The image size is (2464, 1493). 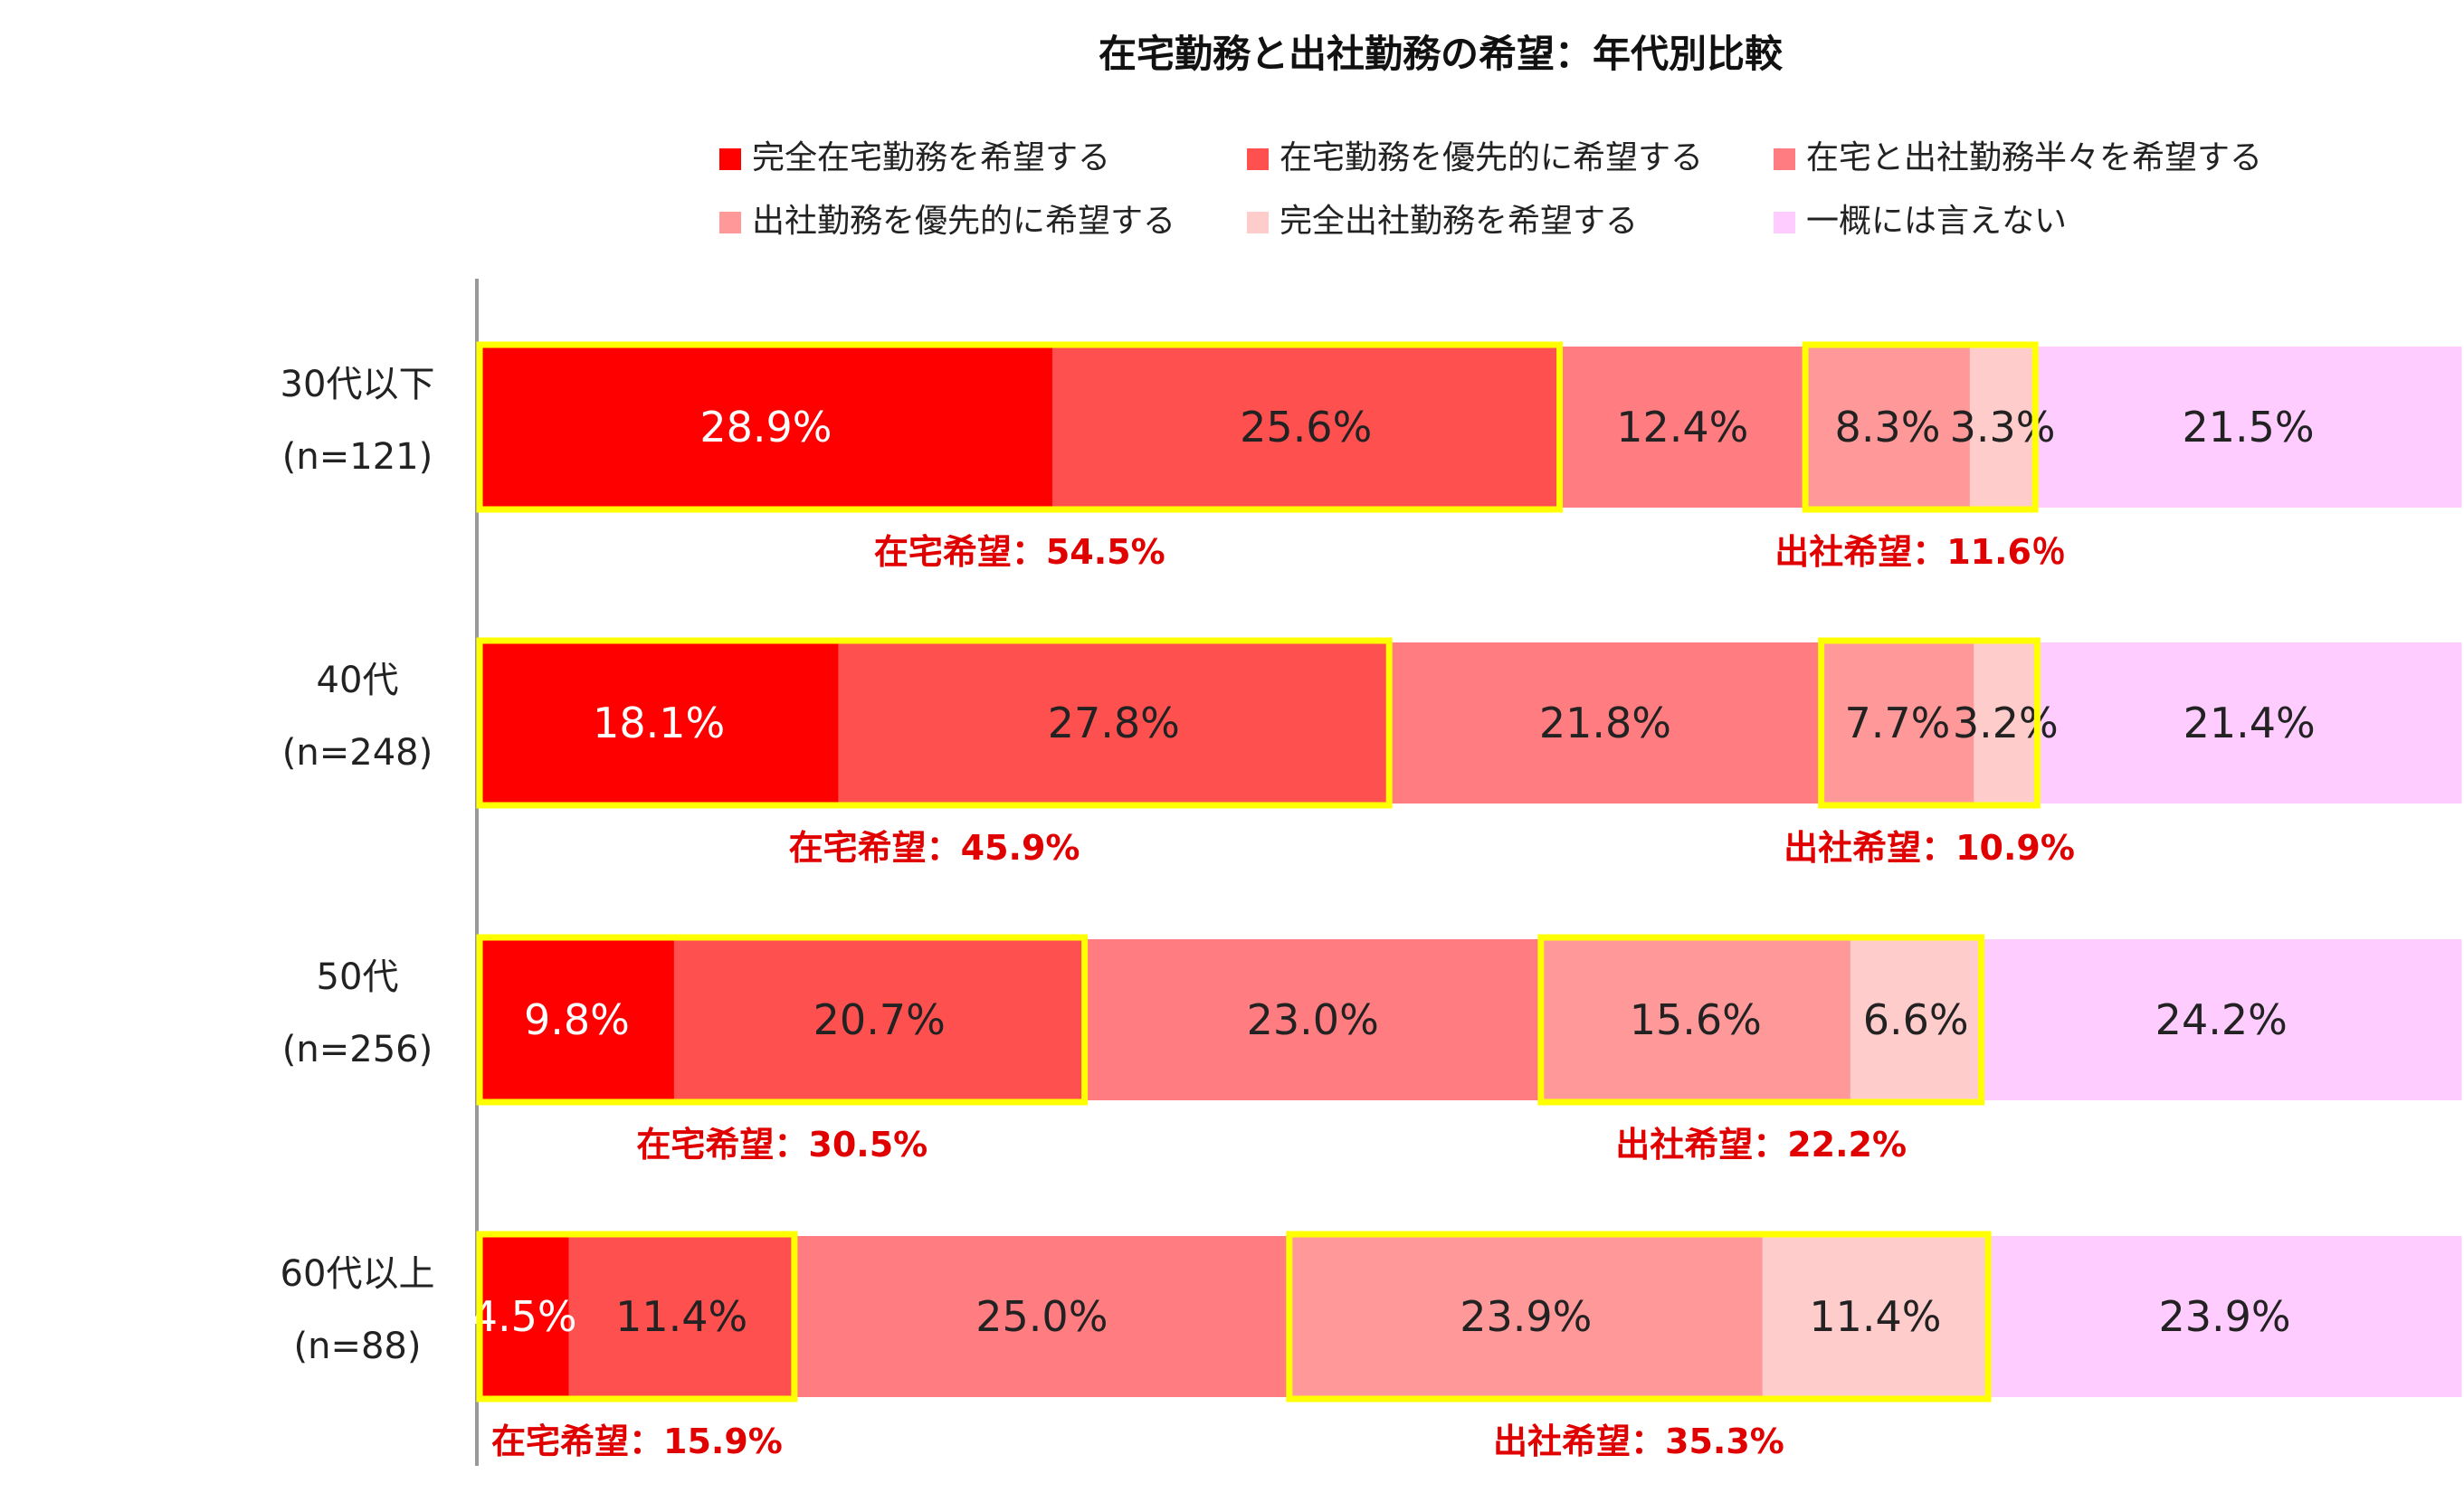 I want to click on remote-total-label: 在宅希望：45.9%, so click(x=934, y=848).